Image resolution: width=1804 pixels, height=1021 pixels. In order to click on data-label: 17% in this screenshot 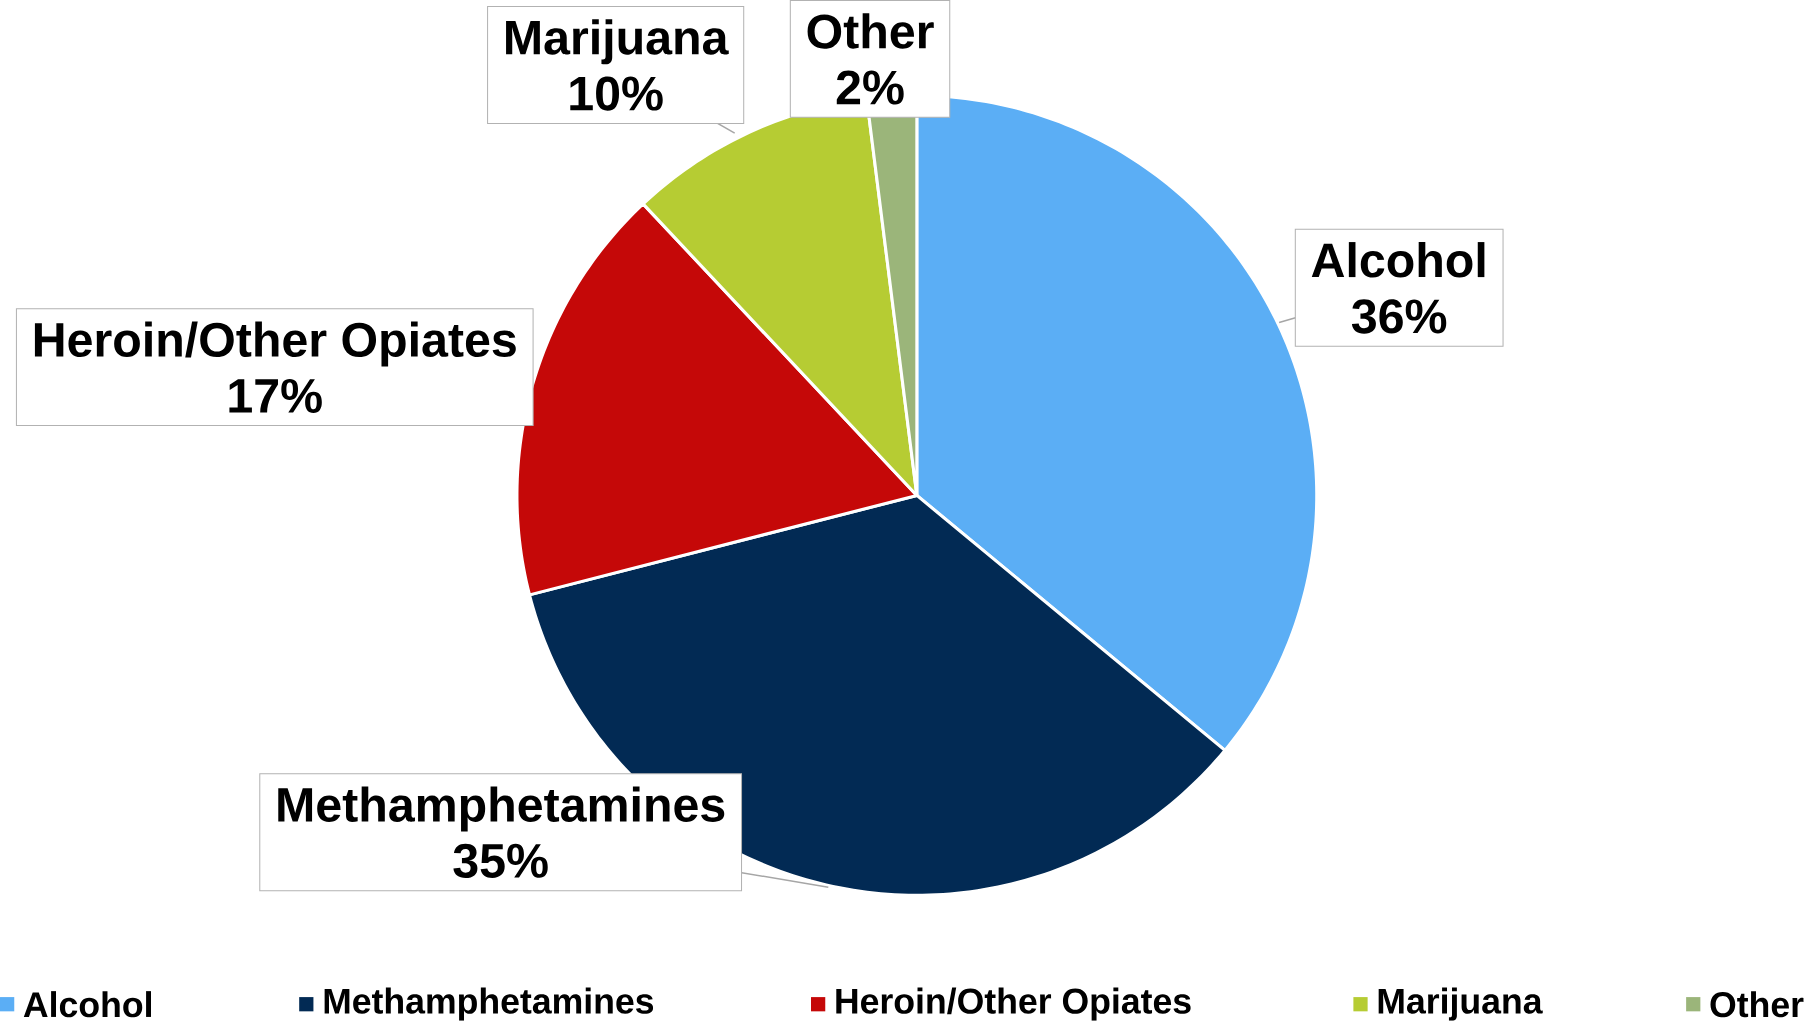, I will do `click(275, 395)`.